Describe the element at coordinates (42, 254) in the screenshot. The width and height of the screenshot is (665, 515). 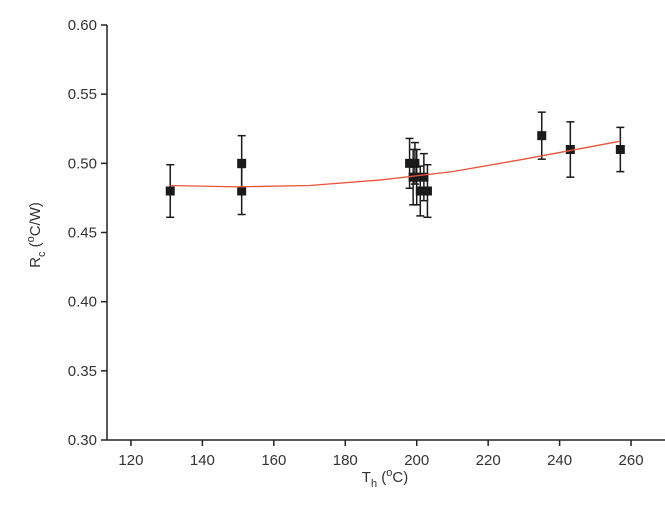
I see `y-label-sub: c` at that location.